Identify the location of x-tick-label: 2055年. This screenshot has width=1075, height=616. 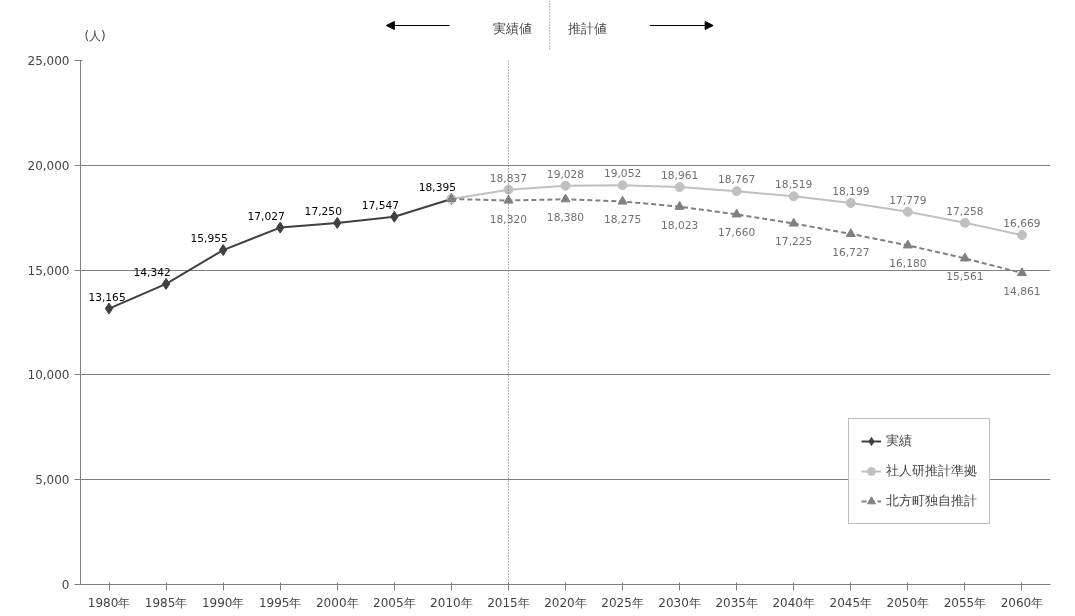
(965, 602).